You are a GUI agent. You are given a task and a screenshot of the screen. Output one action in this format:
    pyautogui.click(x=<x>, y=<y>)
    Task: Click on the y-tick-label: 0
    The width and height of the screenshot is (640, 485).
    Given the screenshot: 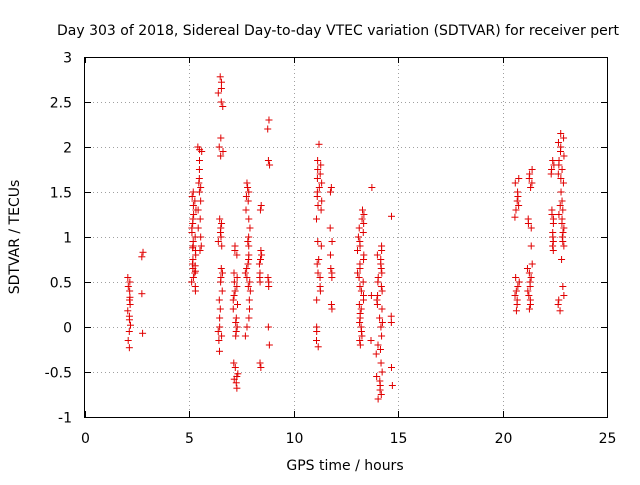 What is the action you would take?
    pyautogui.click(x=67, y=329)
    